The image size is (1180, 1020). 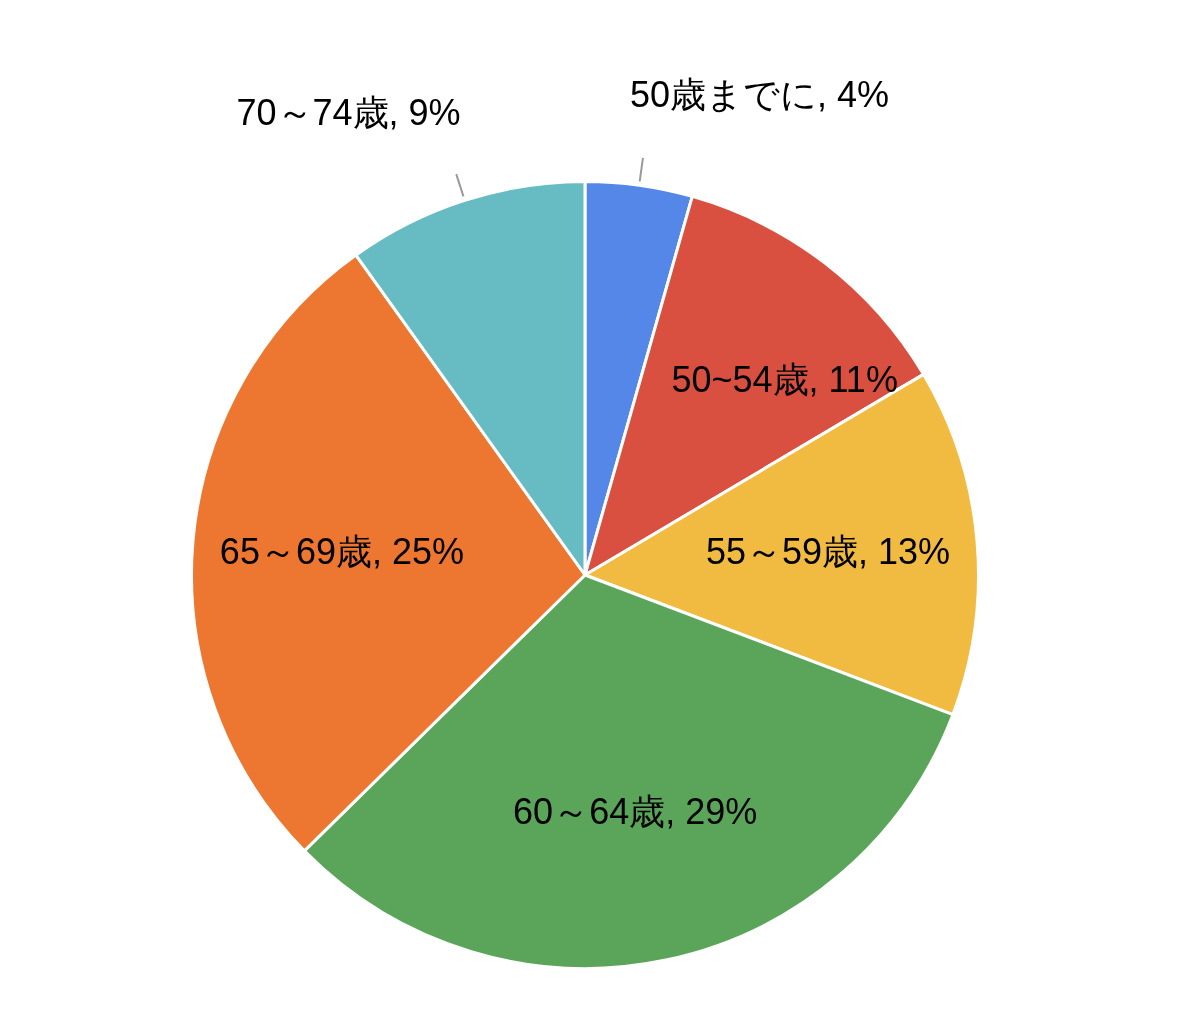 I want to click on slice-label: 50歳までに, 4%, so click(x=760, y=95).